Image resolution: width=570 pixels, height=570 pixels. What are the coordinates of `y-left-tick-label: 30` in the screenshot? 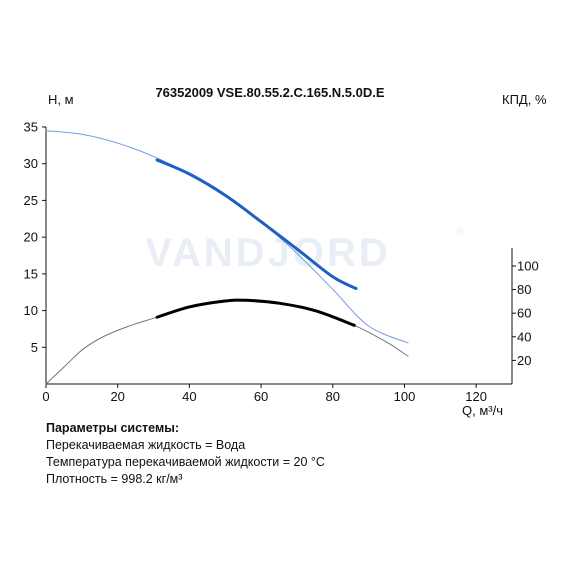 It's located at (31, 163).